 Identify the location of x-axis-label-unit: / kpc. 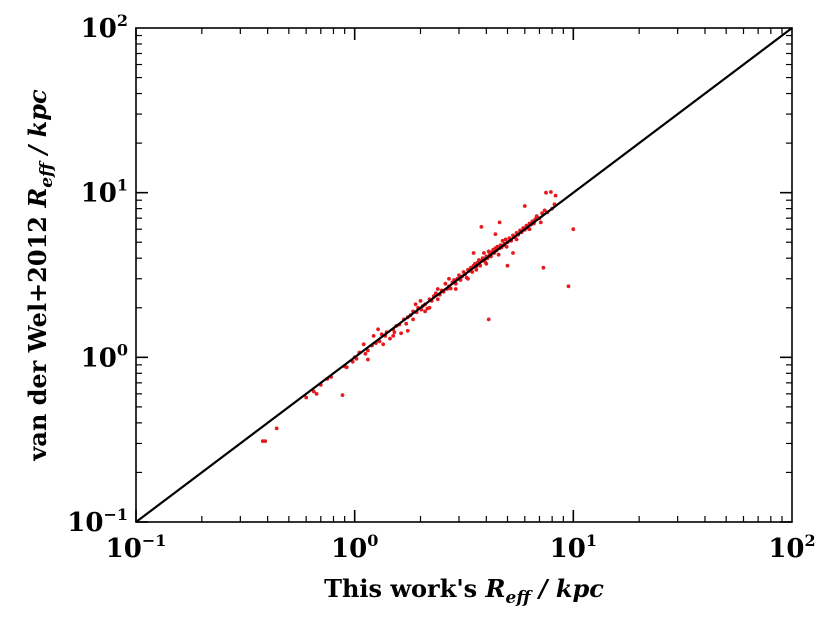
(567, 588).